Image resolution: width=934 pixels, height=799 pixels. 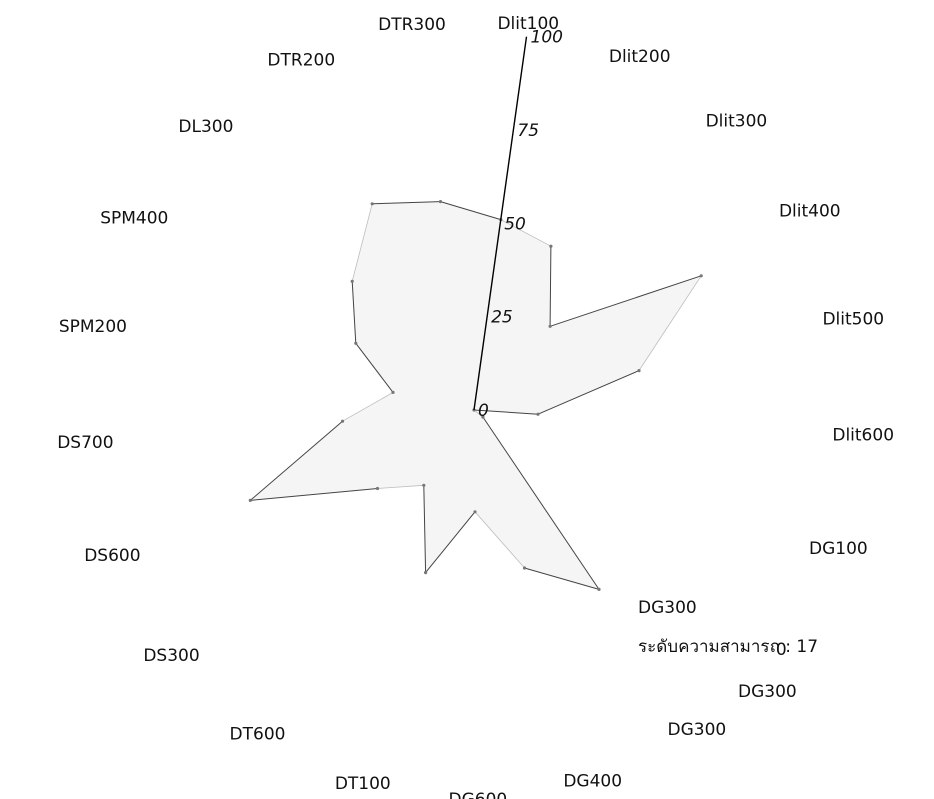 What do you see at coordinates (670, 323) in the screenshot?
I see `radar-edge-dlit400` at bounding box center [670, 323].